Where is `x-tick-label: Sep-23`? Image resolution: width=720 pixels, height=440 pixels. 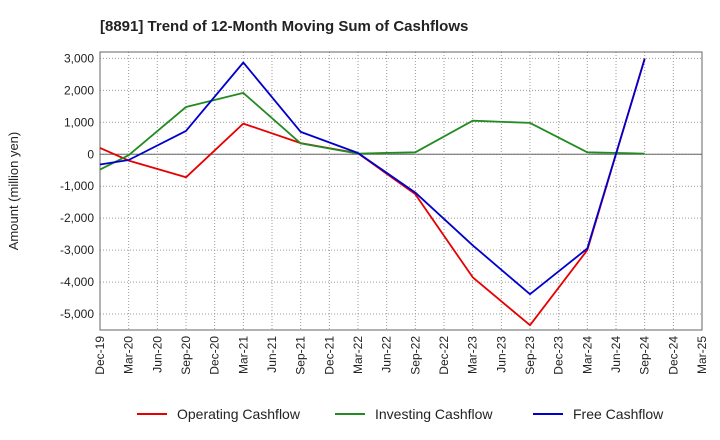 x-tick-label: Sep-23 is located at coordinates (530, 355).